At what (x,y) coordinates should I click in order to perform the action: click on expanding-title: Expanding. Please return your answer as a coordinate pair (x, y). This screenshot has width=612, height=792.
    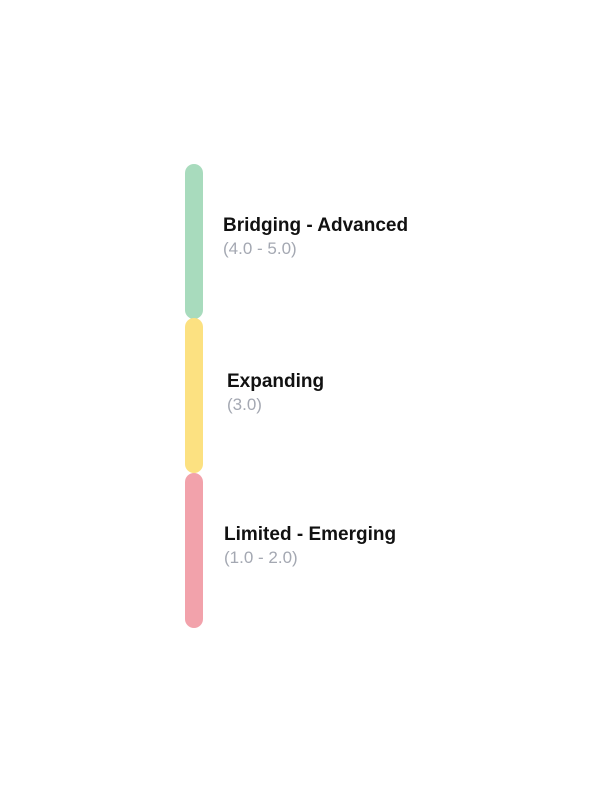
    Looking at the image, I should click on (276, 381).